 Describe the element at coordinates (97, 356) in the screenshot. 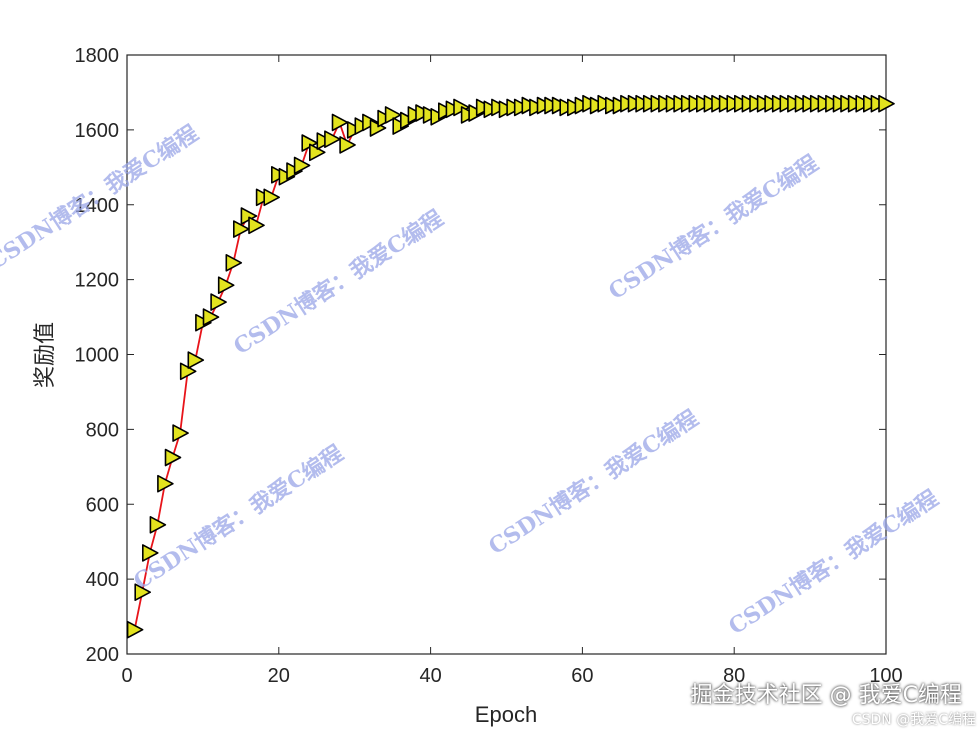

I see `y-tick-label: 1000` at that location.